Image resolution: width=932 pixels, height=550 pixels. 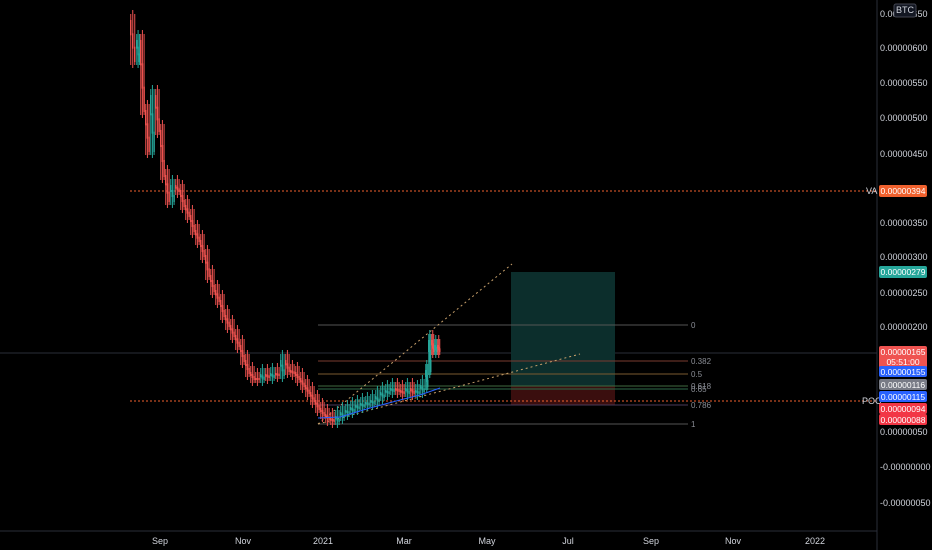 I want to click on price-badge-countdown: 05:51:00, so click(x=902, y=362).